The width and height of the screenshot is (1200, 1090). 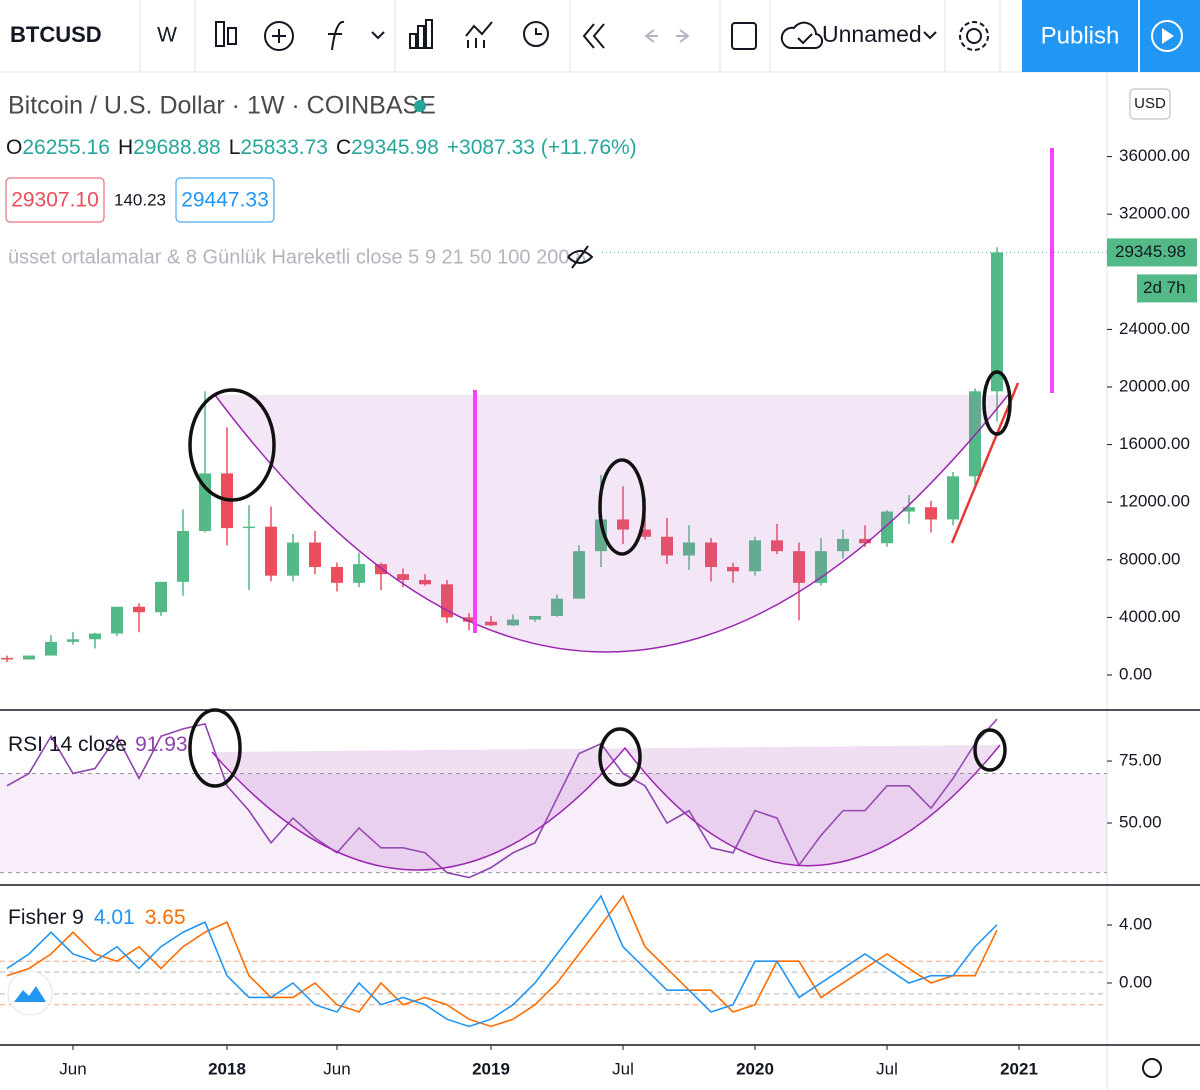 I want to click on ohlc-key: C, so click(x=343, y=147).